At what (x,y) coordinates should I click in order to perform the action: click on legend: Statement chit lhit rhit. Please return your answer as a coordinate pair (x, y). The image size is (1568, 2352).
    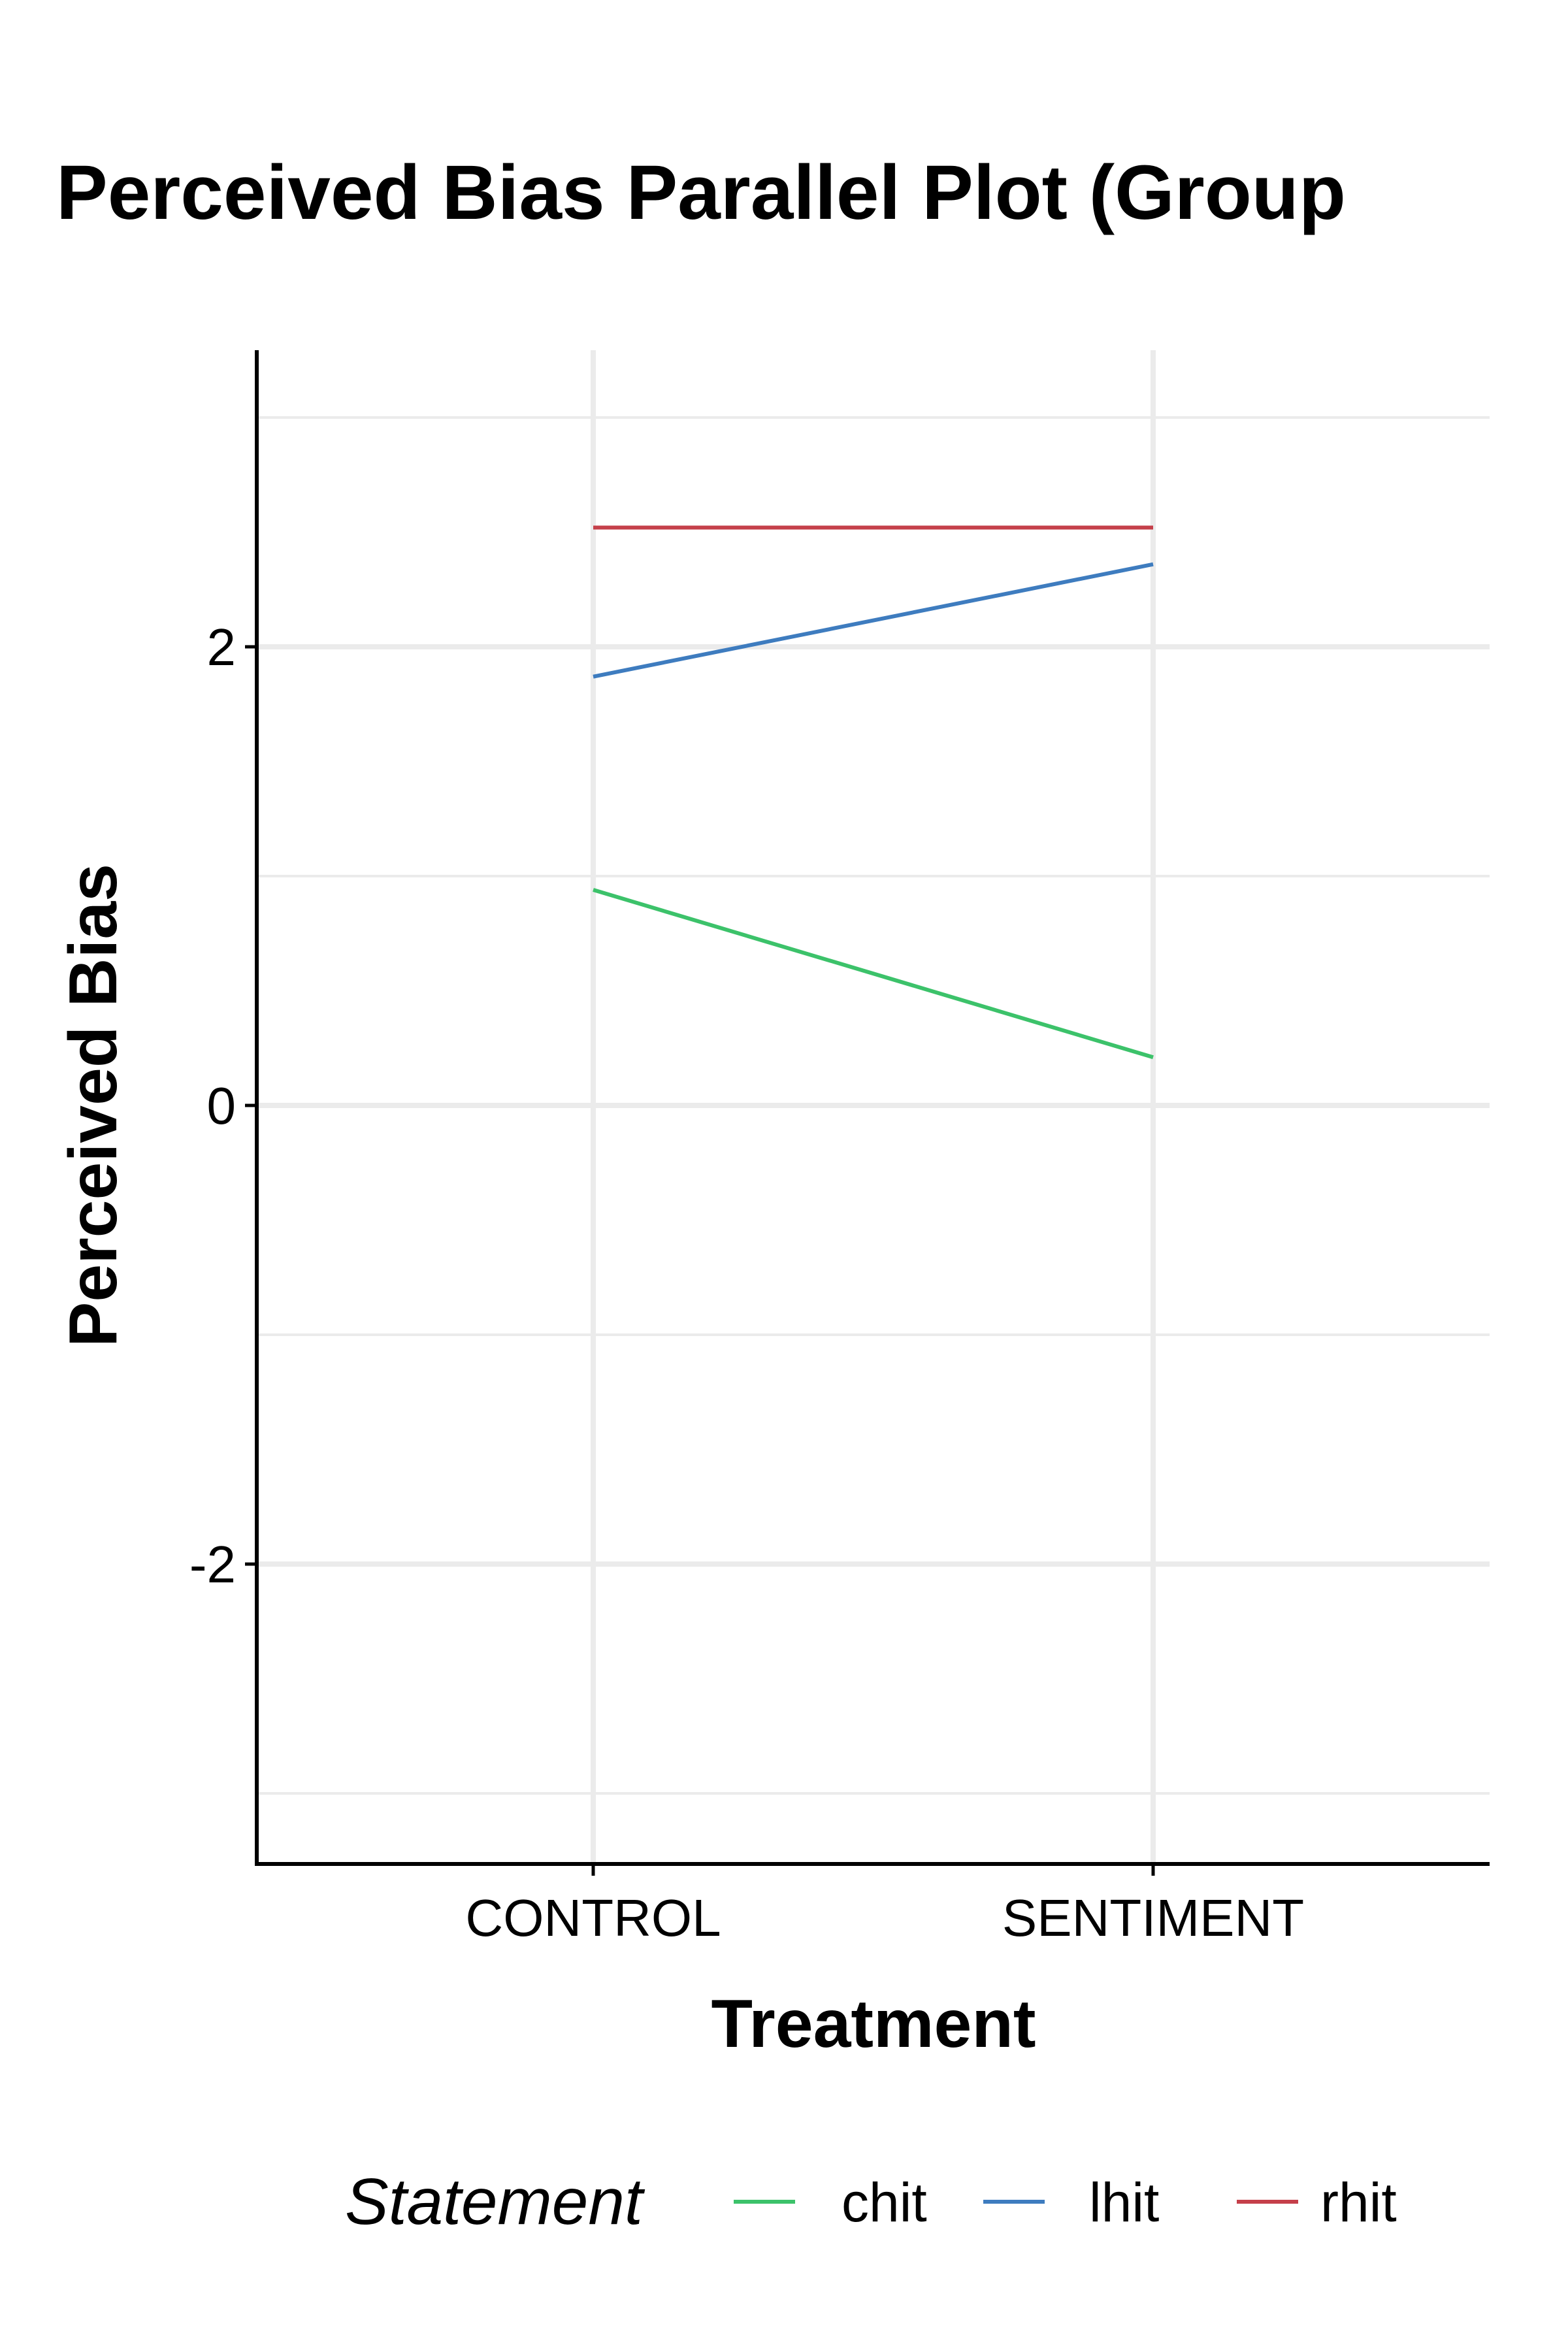
    Looking at the image, I should click on (871, 2201).